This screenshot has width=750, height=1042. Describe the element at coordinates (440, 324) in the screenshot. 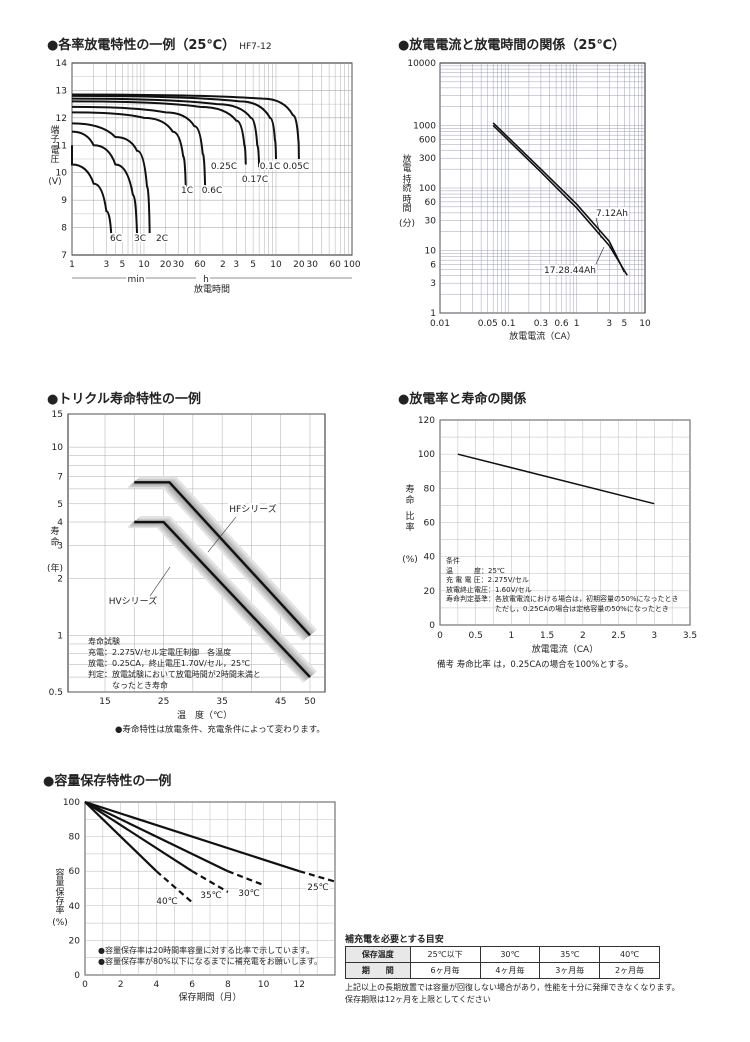

I see `x-tick-label: 0.01` at that location.